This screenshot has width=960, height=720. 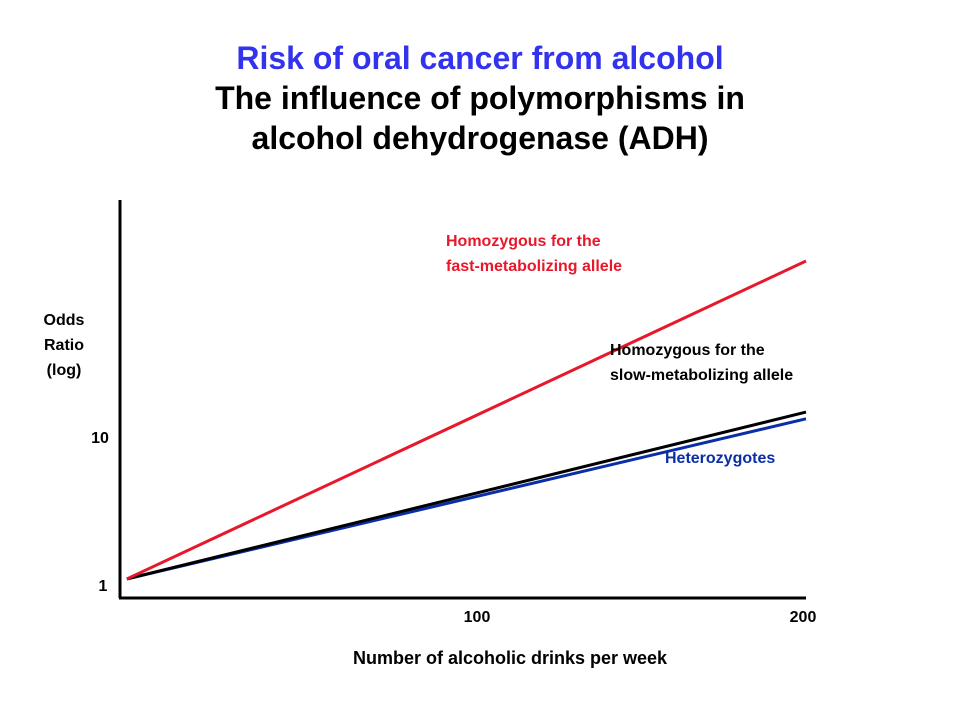 What do you see at coordinates (64, 370) in the screenshot?
I see `y-axis-label-line-3: (log)` at bounding box center [64, 370].